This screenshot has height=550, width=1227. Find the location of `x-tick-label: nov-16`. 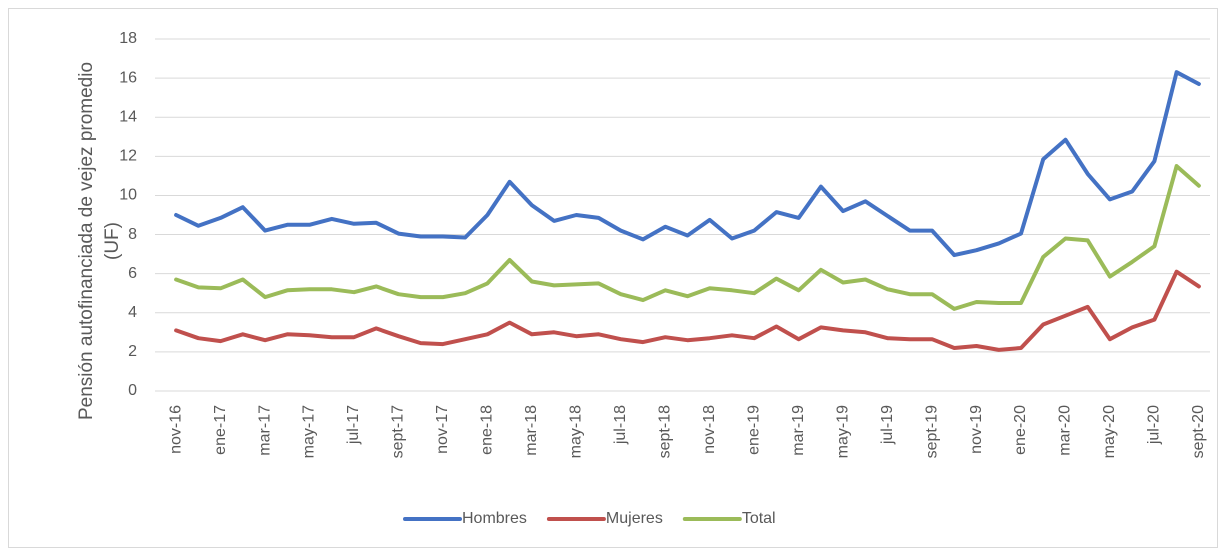

x-tick-label: nov-16 is located at coordinates (175, 429).